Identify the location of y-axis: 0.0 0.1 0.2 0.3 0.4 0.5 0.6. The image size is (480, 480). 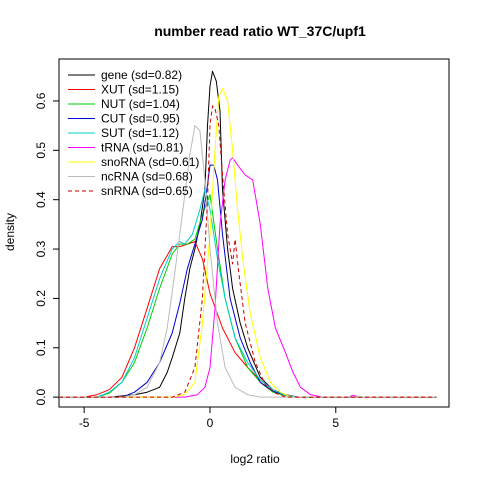
(46, 248).